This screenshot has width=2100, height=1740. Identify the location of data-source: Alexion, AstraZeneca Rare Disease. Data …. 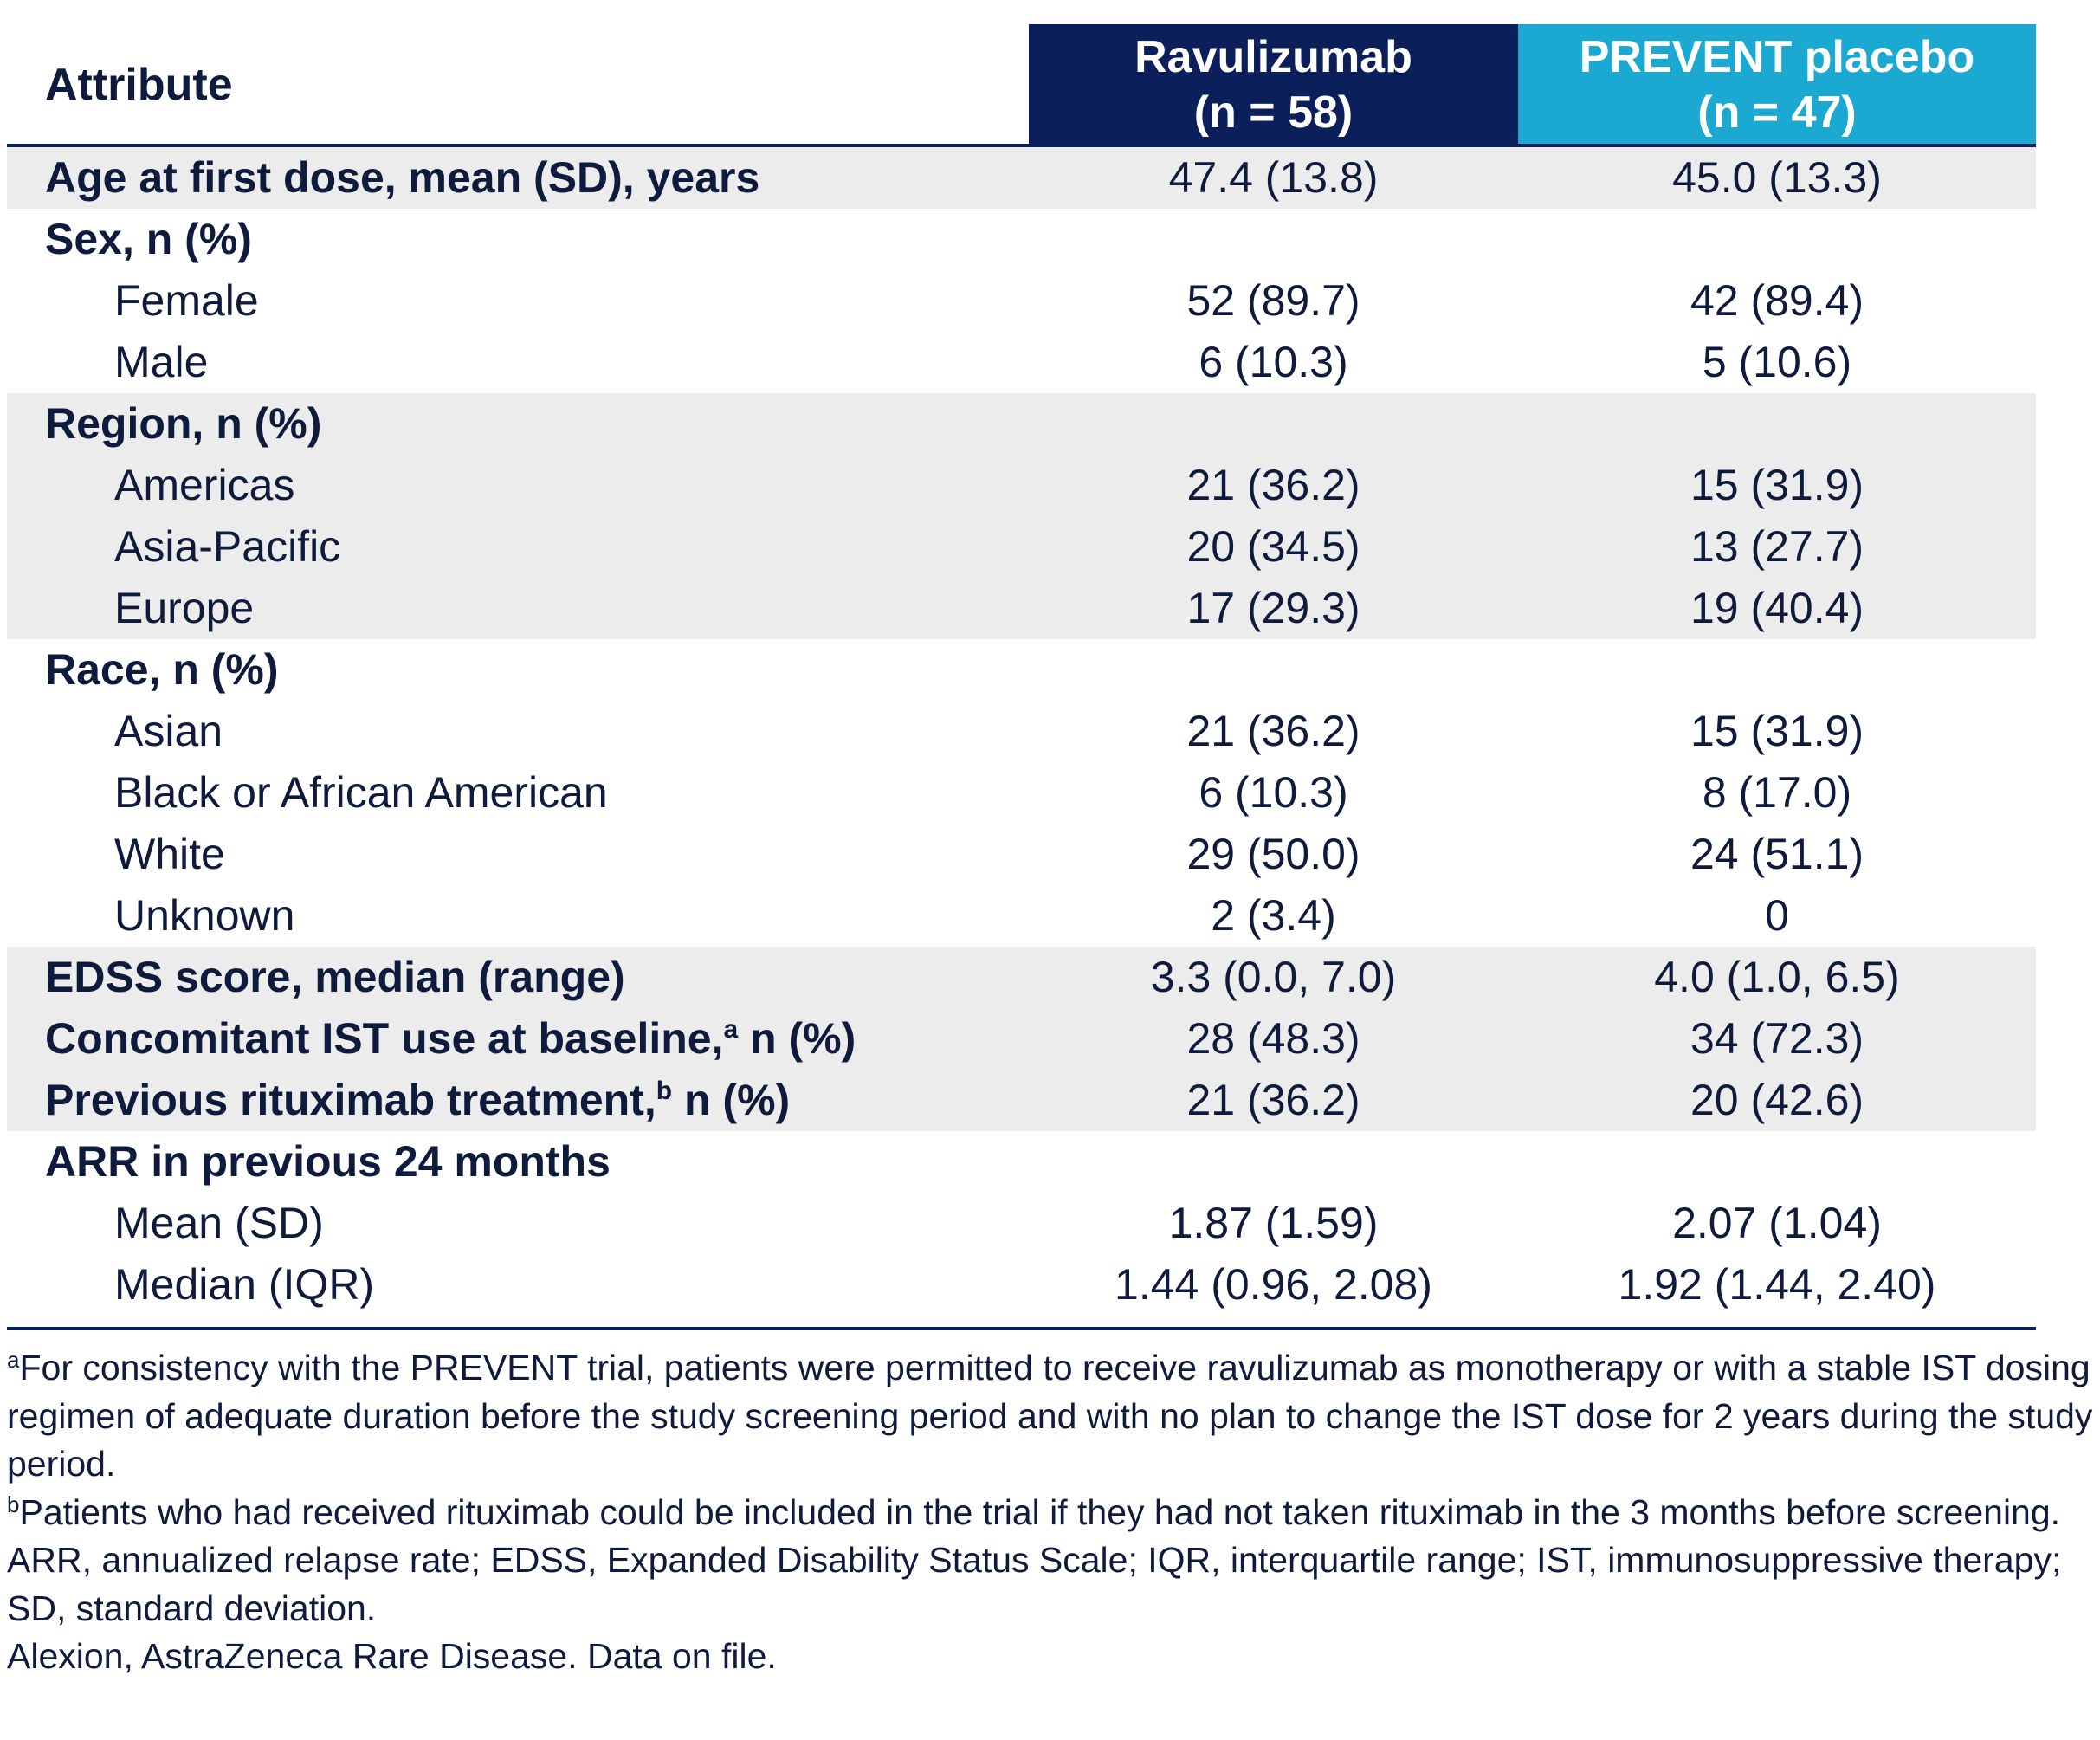
(392, 1656).